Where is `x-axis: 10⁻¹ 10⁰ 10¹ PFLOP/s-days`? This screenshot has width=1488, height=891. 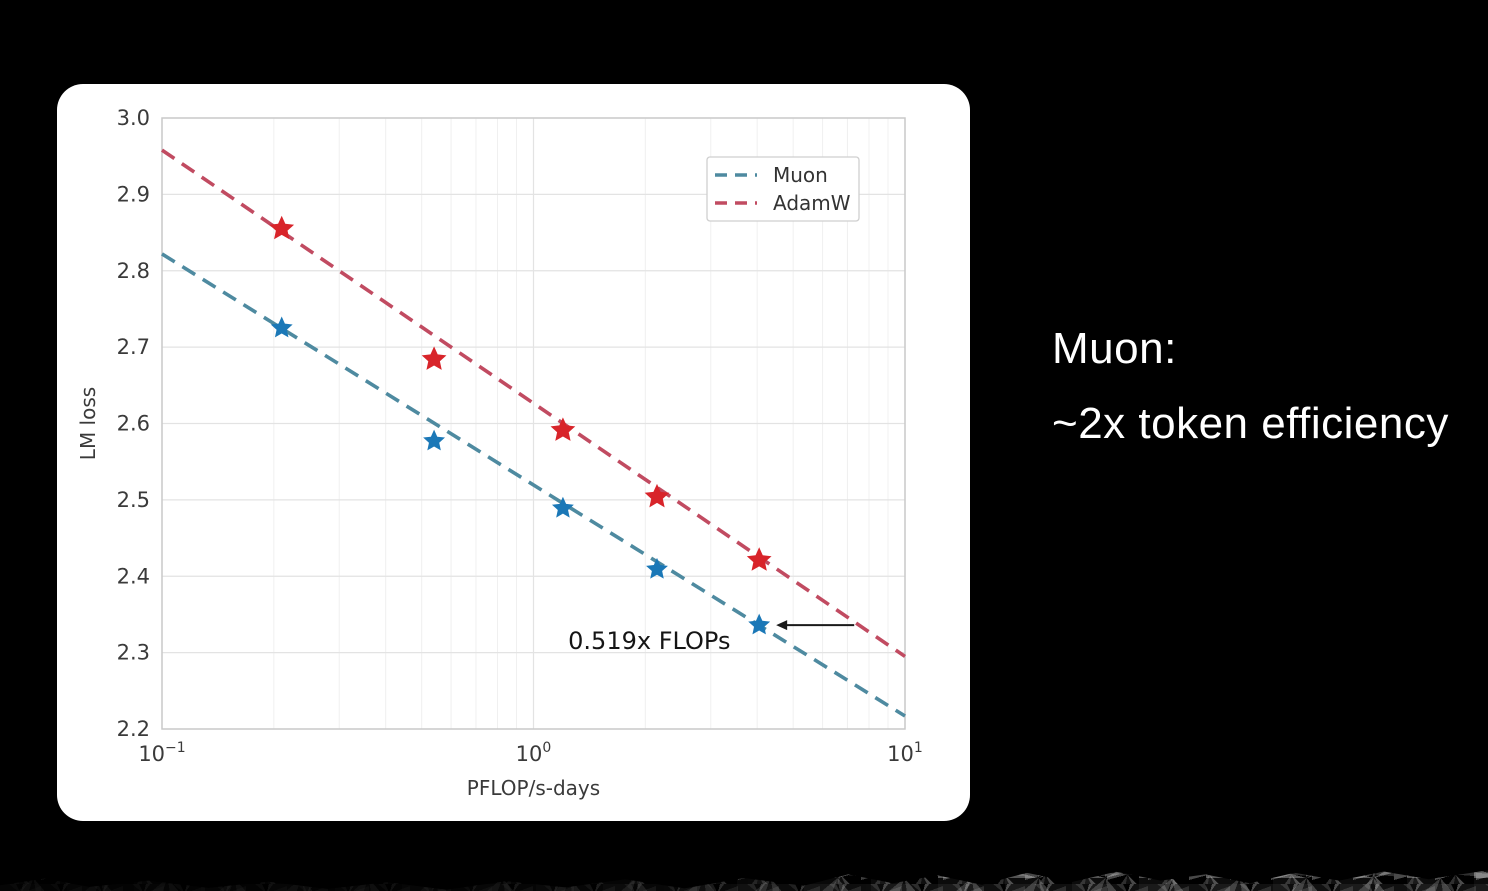
x-axis: 10⁻¹ 10⁰ 10¹ PFLOP/s-days is located at coordinates (530, 770).